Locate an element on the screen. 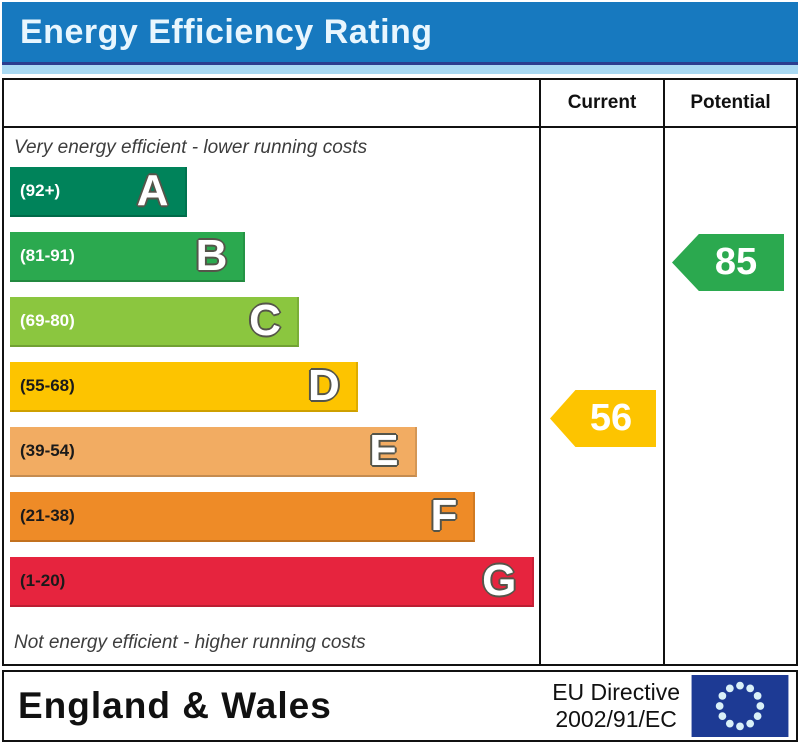 This screenshot has height=744, width=800. eu-directive-line1: EU Directive is located at coordinates (616, 691).